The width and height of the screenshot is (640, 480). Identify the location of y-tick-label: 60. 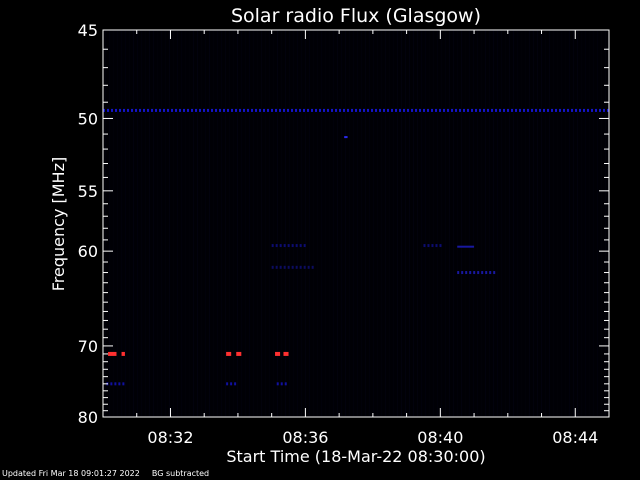
(88, 251).